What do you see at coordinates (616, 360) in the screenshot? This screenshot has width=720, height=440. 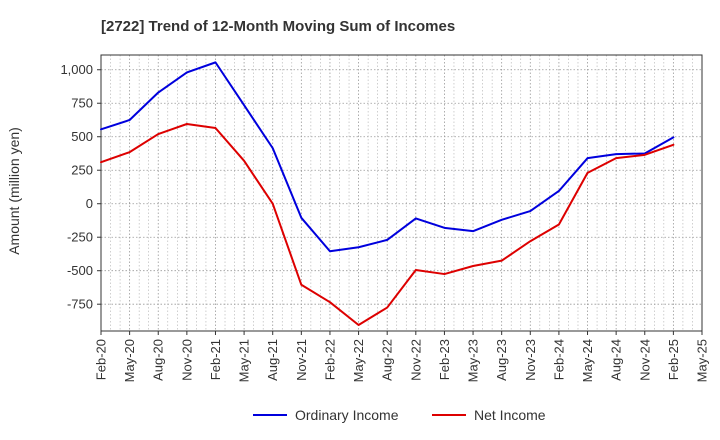 I see `x-tick-label: Aug-24` at bounding box center [616, 360].